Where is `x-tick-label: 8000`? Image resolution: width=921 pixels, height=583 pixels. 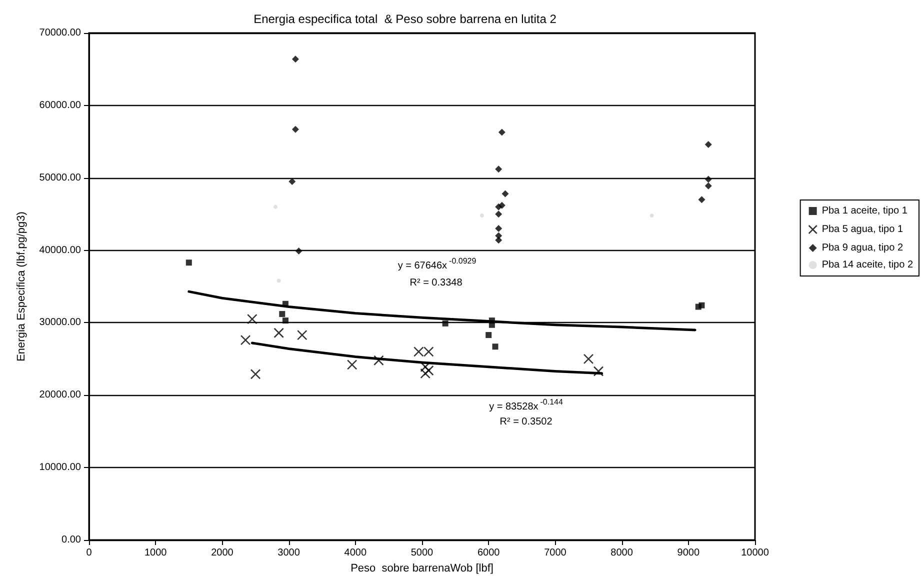
x-tick-label: 8000 is located at coordinates (622, 553).